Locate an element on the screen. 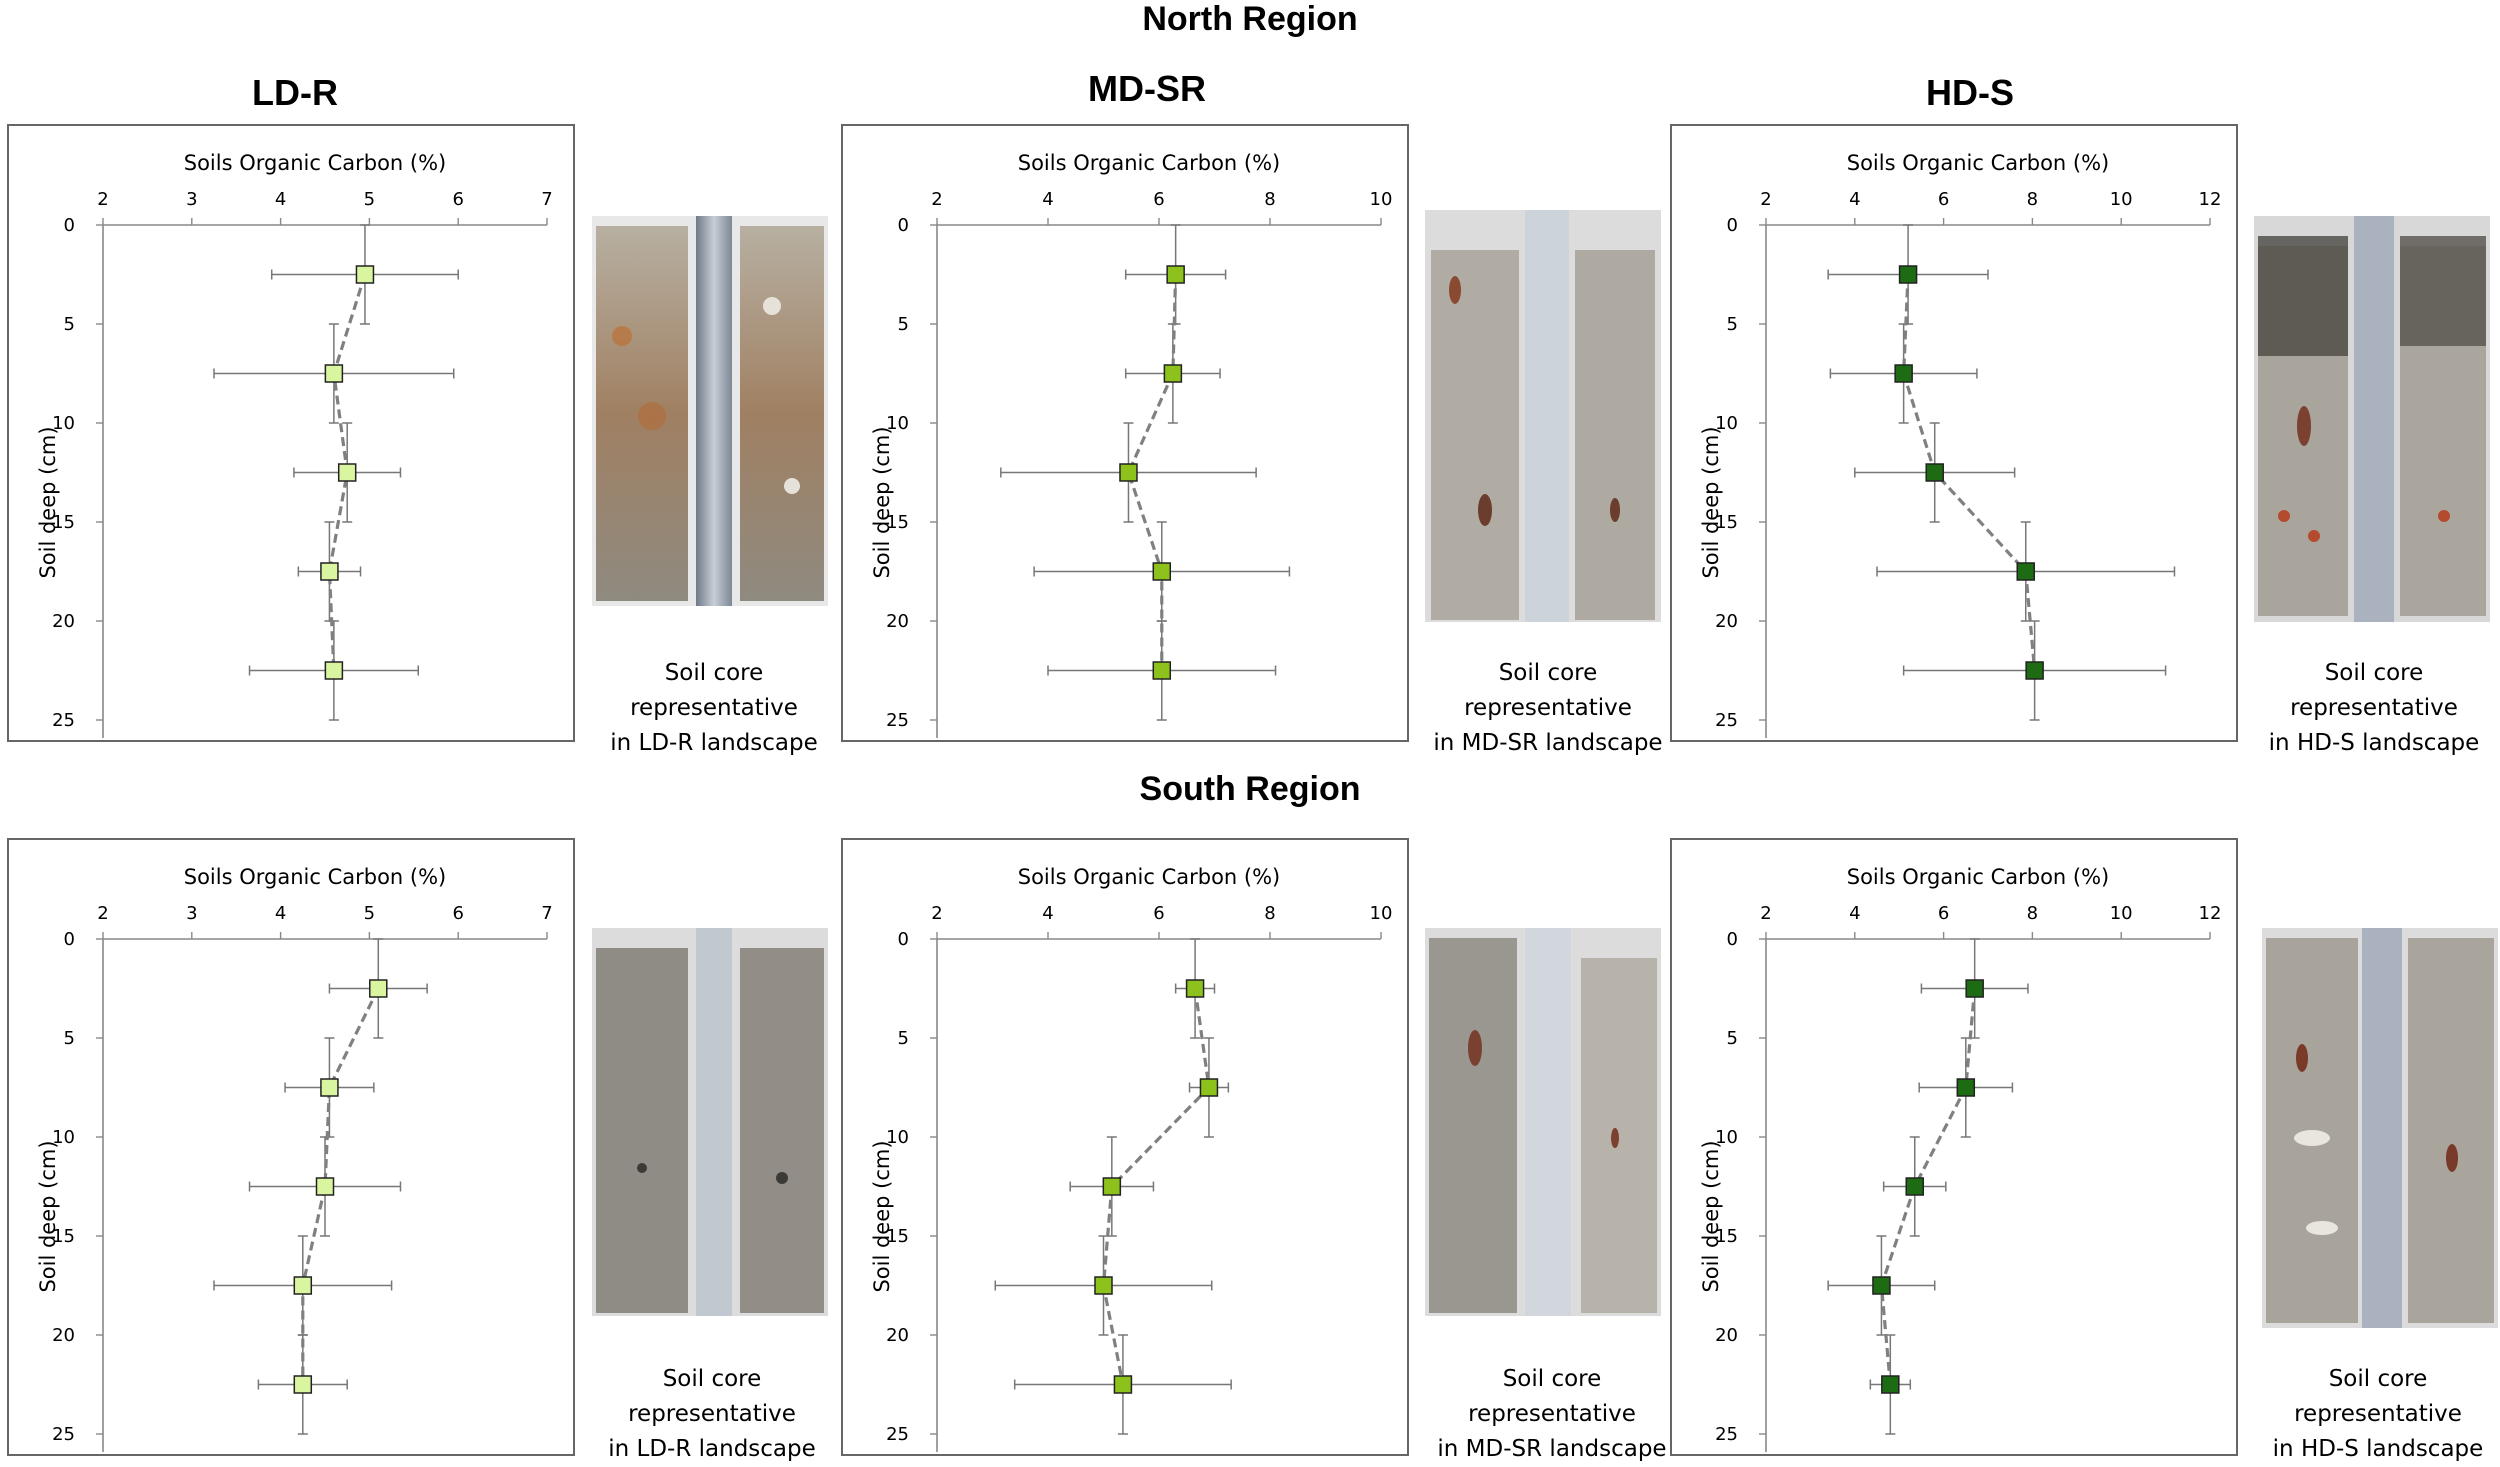 This screenshot has width=2500, height=1467. south-hd-s-y-tick-label: 15 is located at coordinates (1726, 1236).